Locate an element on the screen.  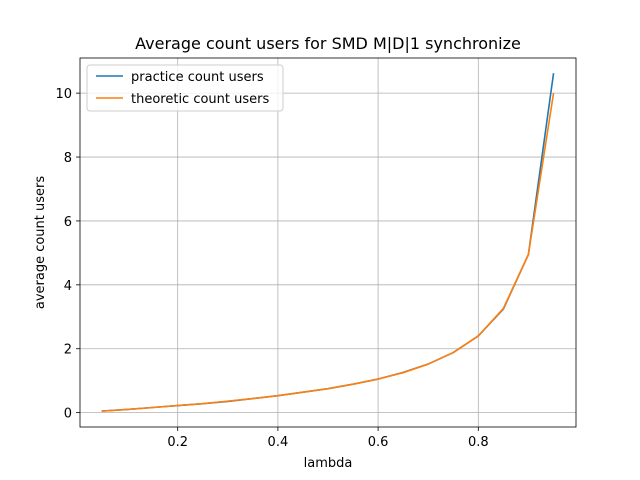
x-tick-label: 0.4 is located at coordinates (278, 442).